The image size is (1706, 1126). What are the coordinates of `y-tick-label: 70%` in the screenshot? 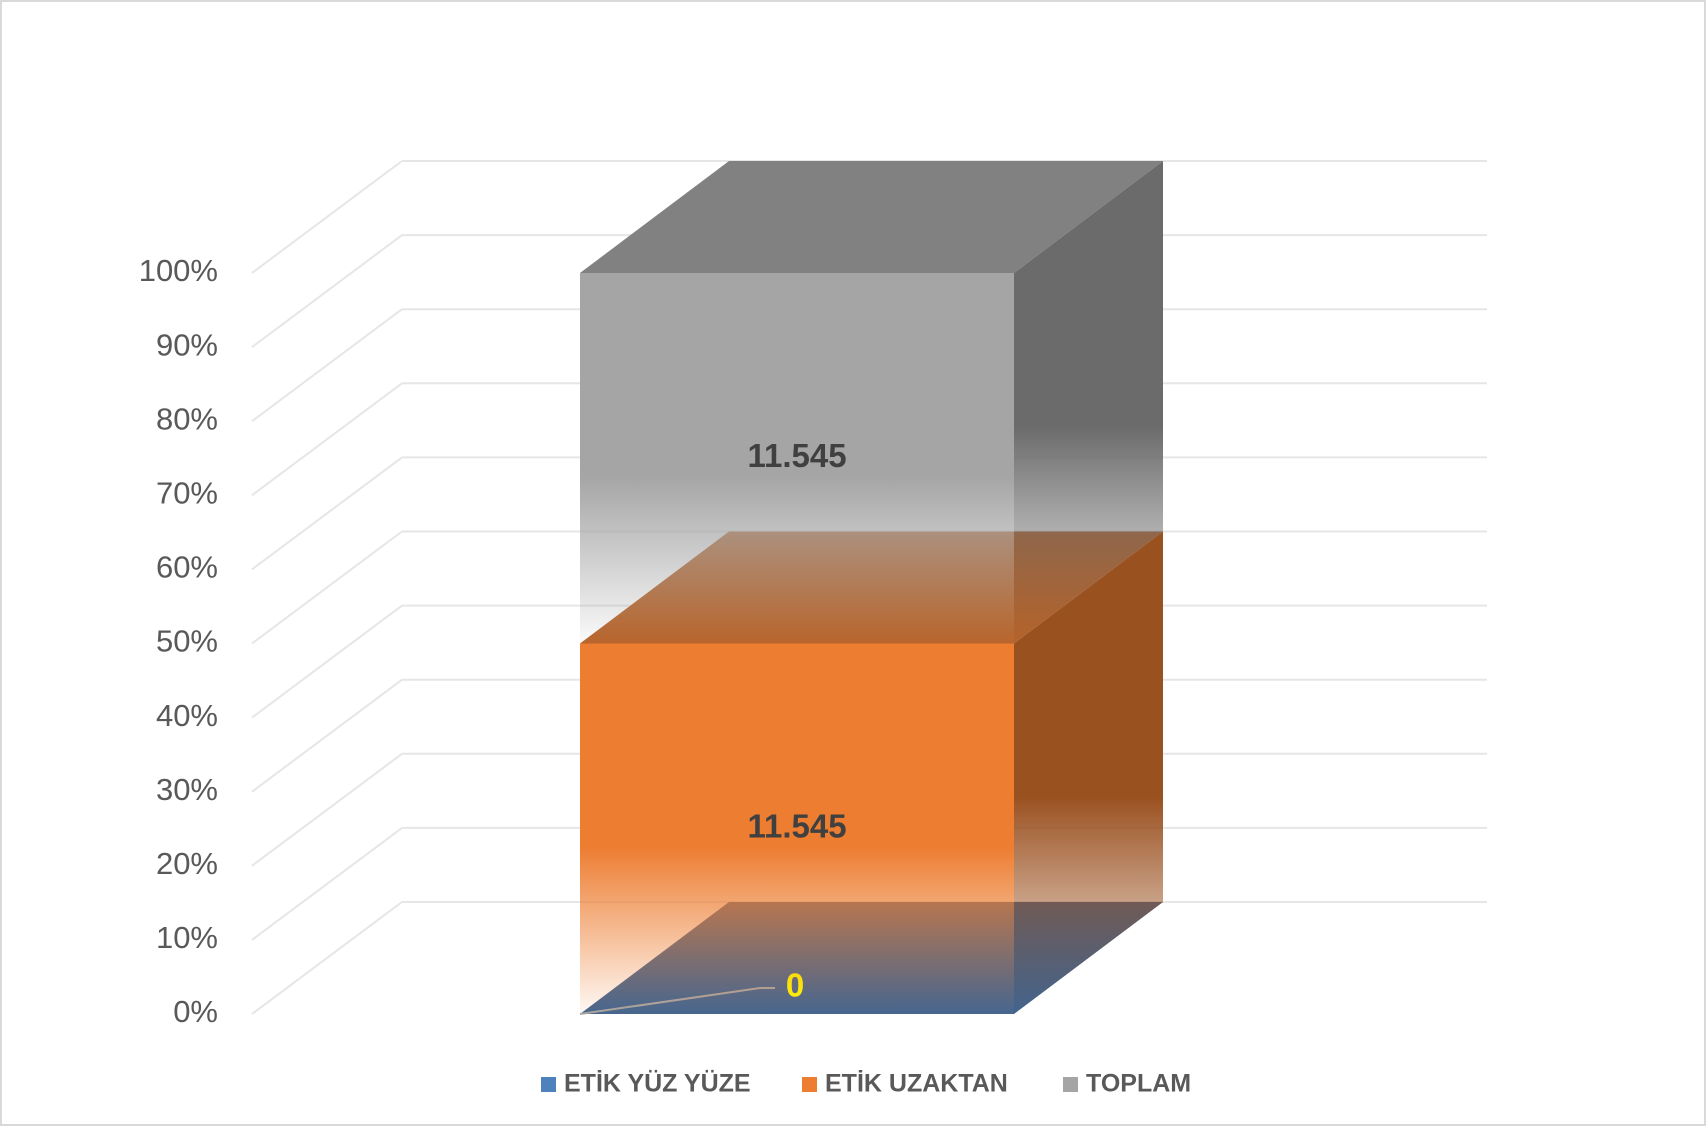 It's located at (187, 492).